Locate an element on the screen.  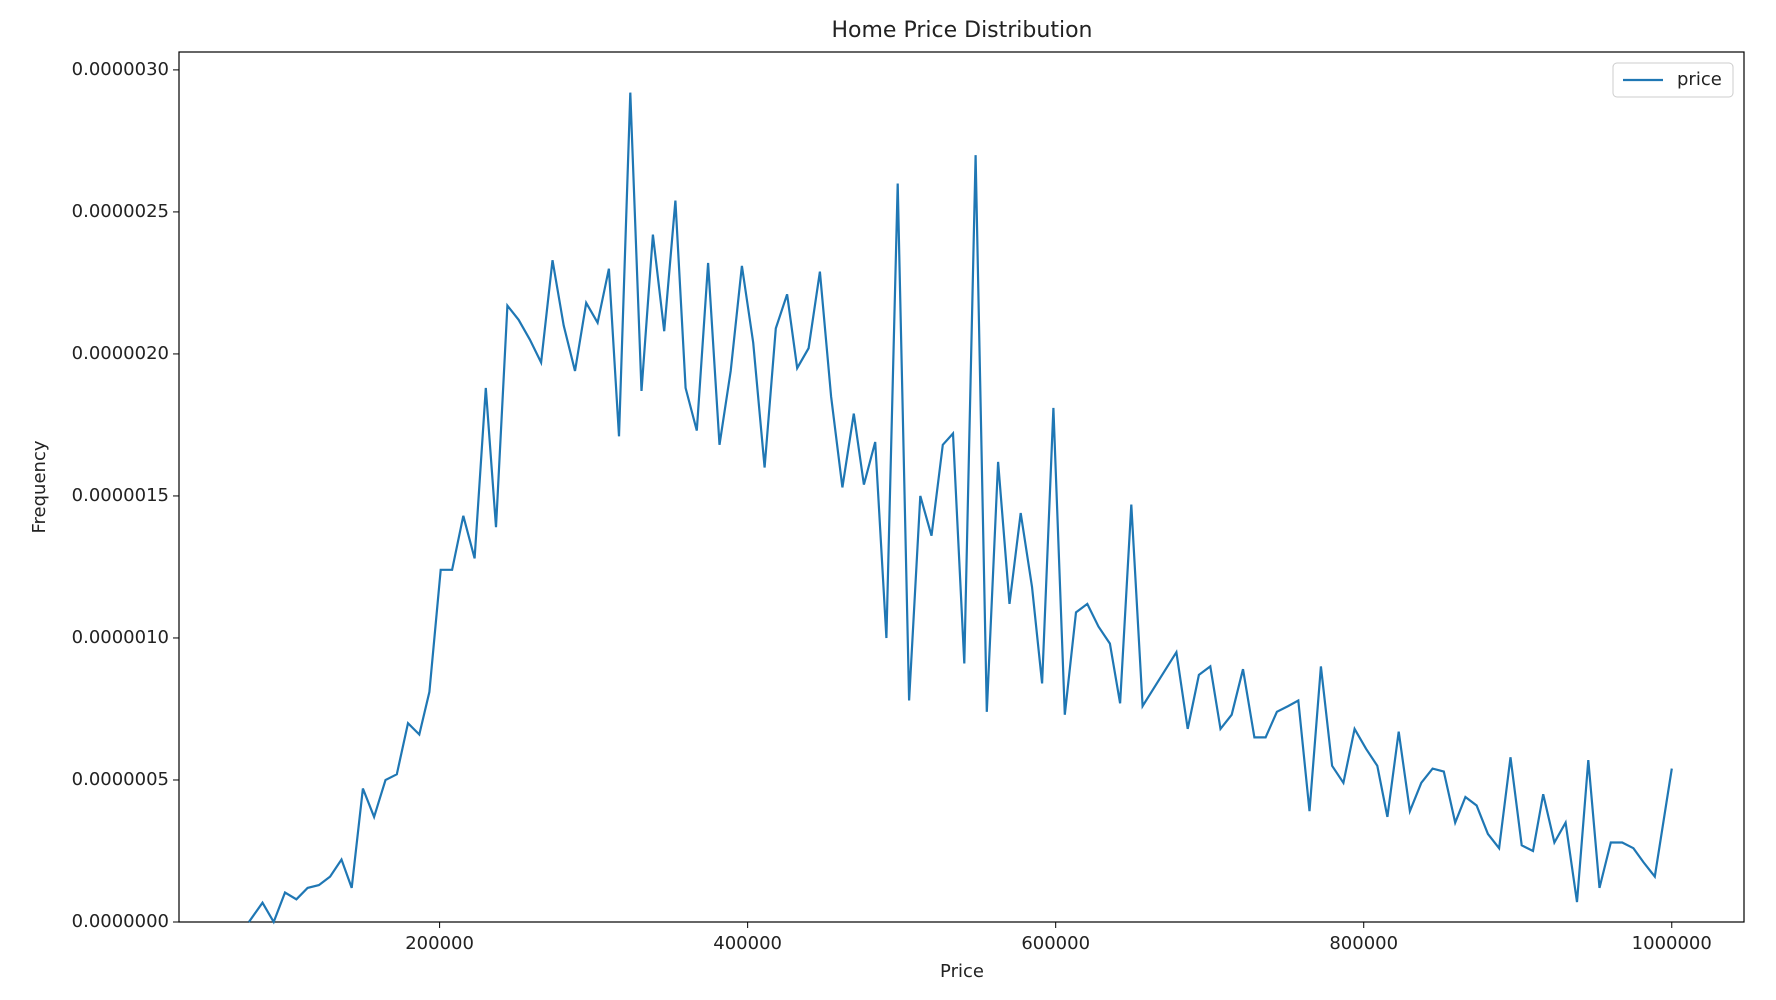
x-tick-label: 400000 is located at coordinates (747, 943).